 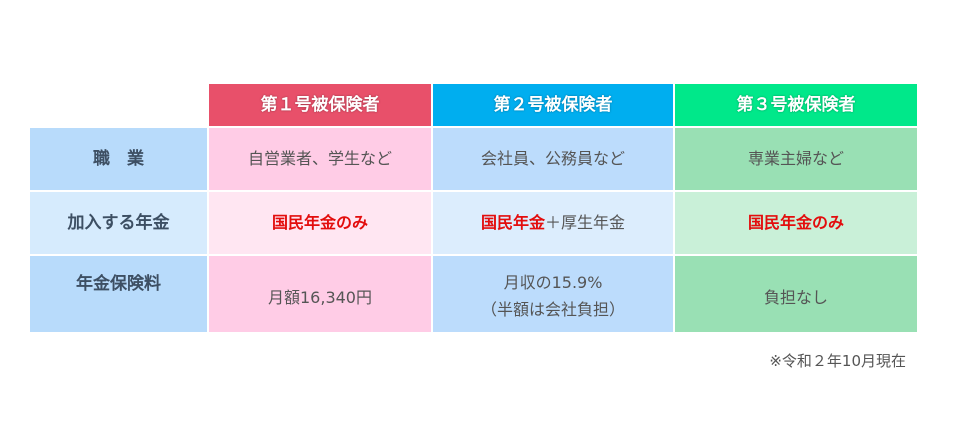 I want to click on header-category-2: 第２号被保険者, so click(x=553, y=105).